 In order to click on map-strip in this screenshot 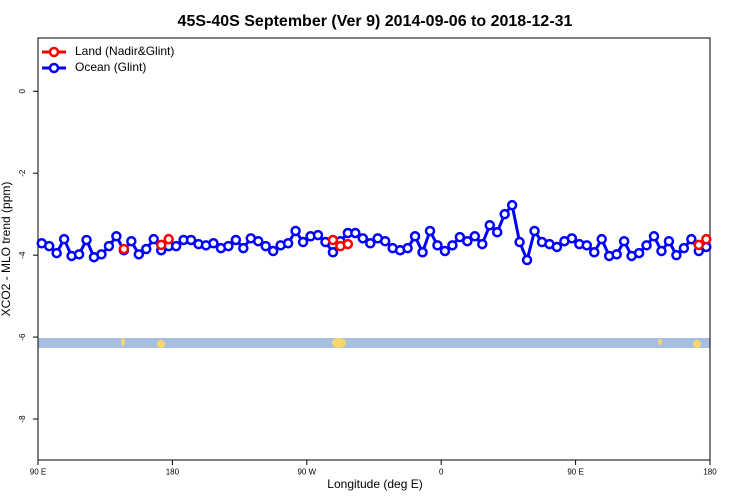, I will do `click(374, 343)`.